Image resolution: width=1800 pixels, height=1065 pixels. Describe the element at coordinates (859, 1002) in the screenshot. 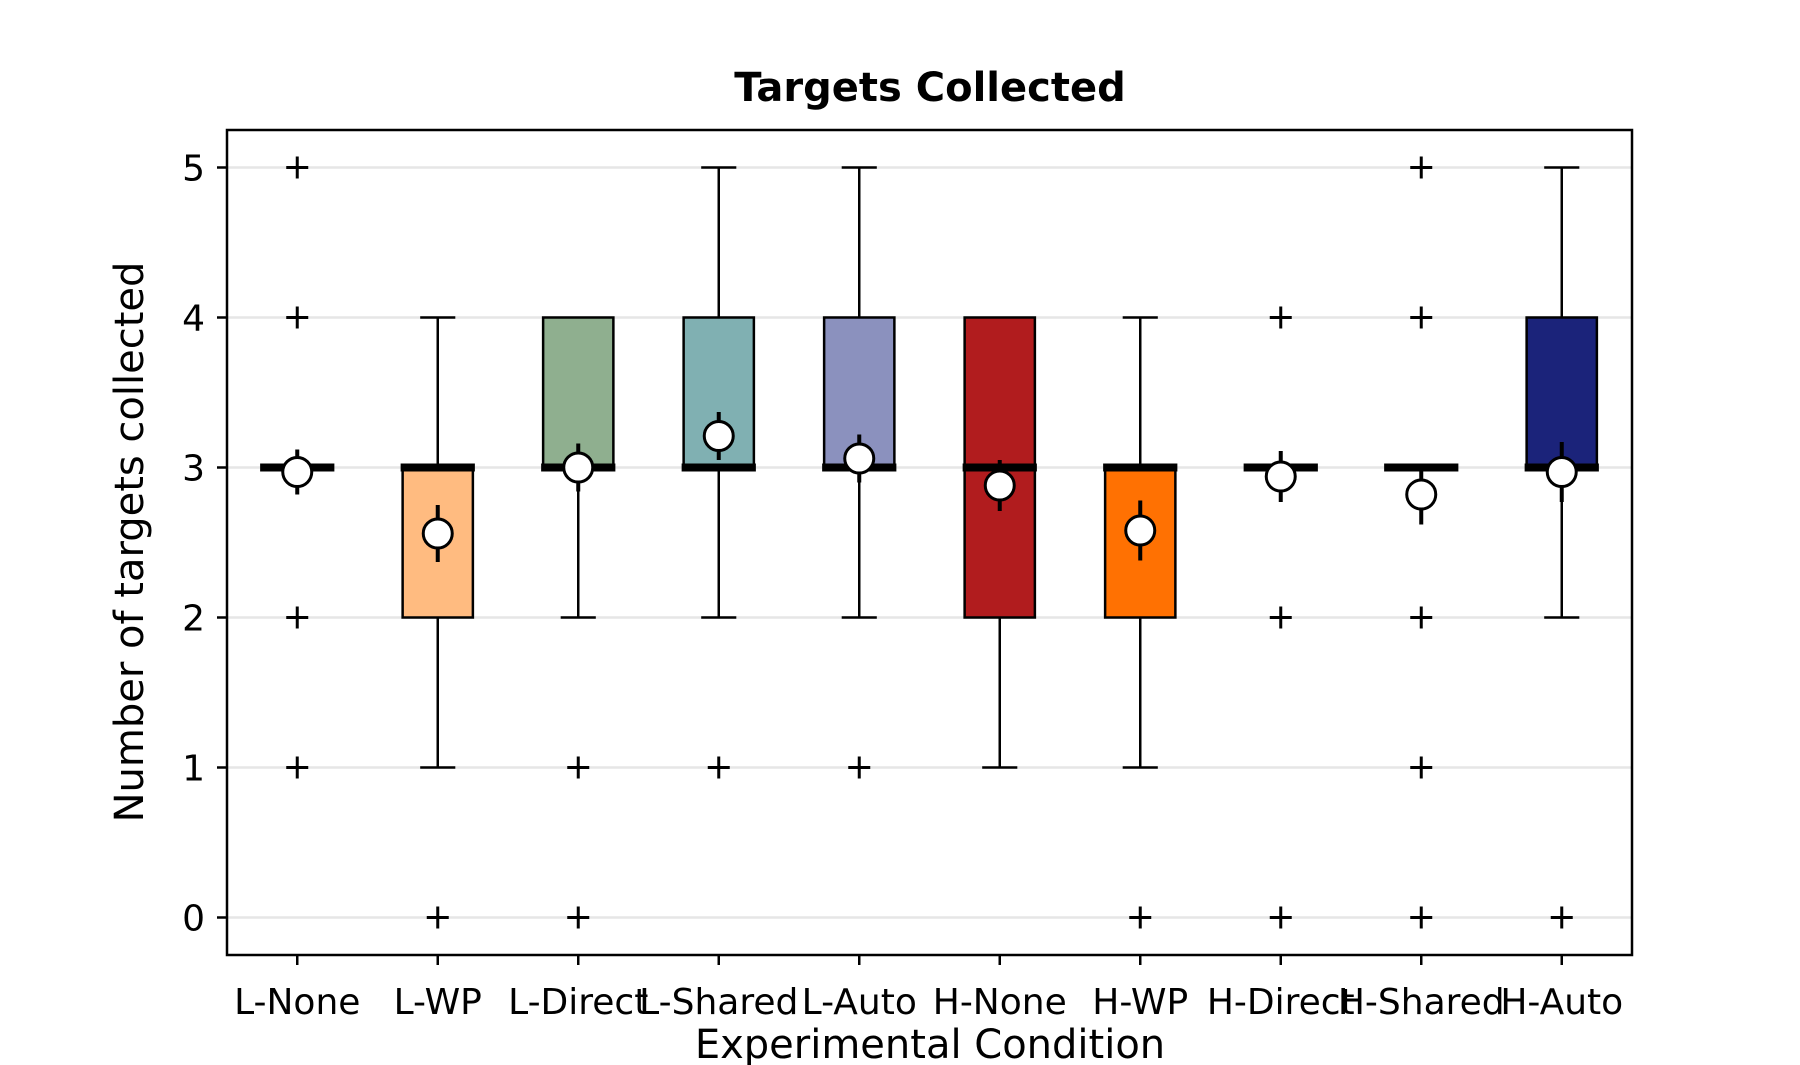

I see `x-tick-label-L-Auto: L-Auto` at that location.